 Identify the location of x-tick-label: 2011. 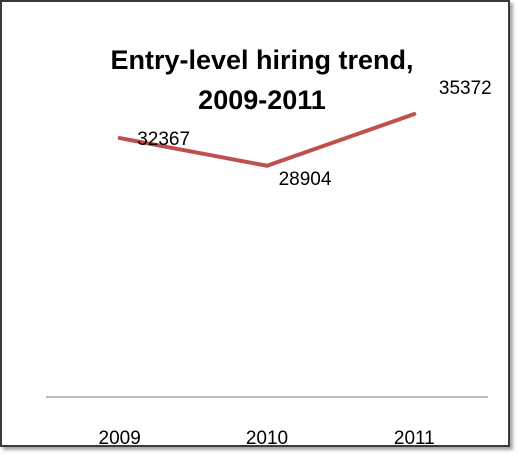
(414, 438).